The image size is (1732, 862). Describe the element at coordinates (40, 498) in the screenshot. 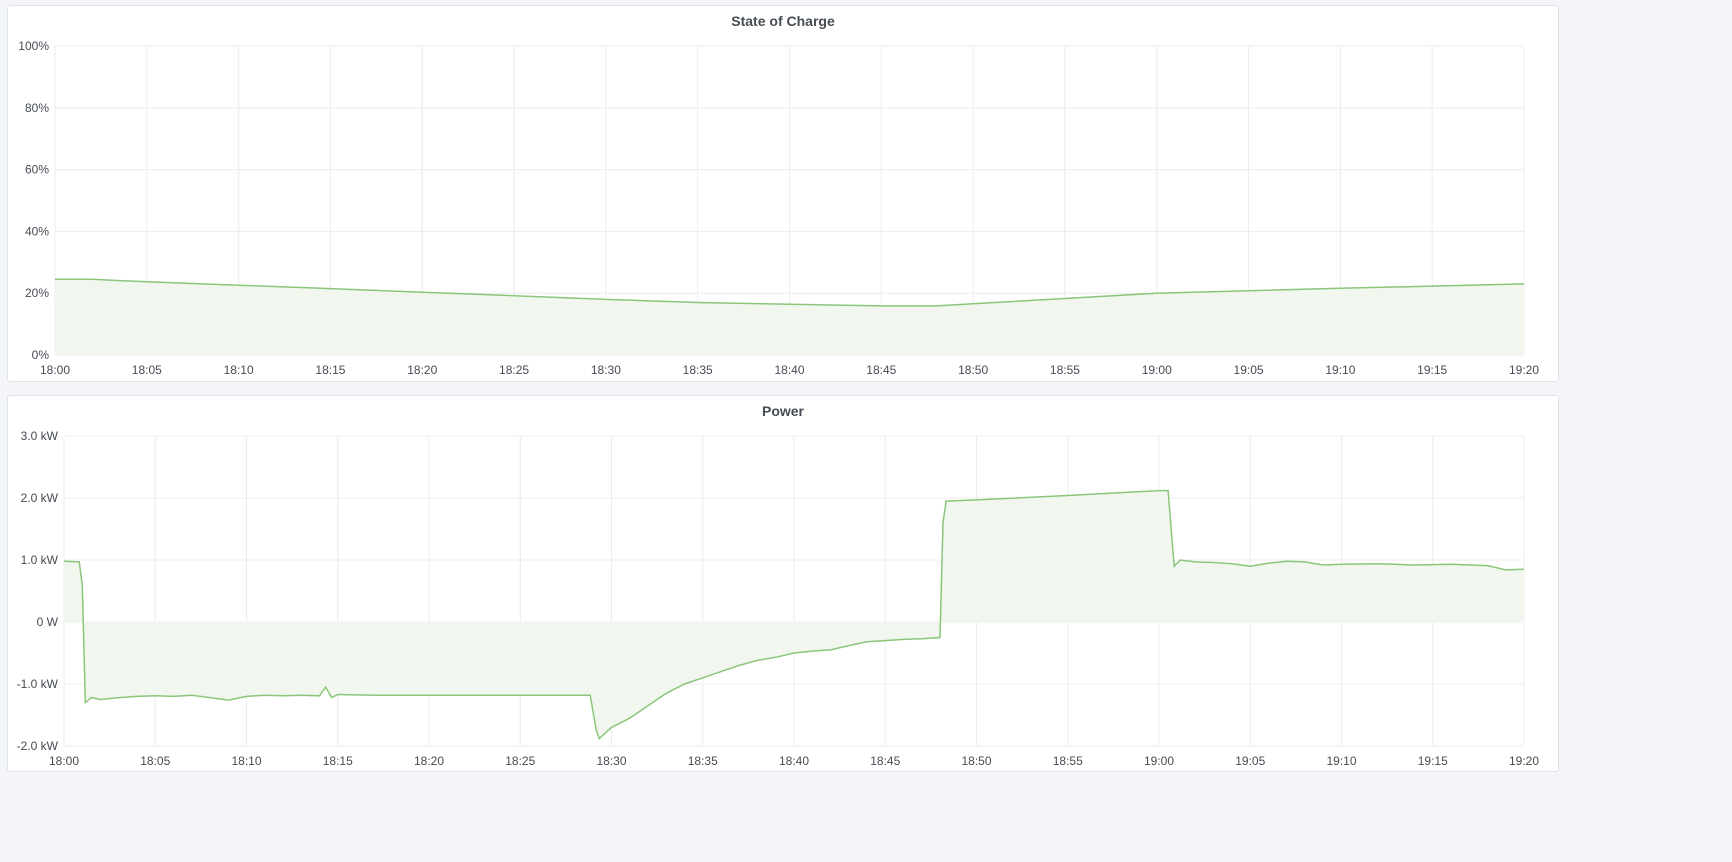

I see `y-tick-label: 2.0 kW` at that location.